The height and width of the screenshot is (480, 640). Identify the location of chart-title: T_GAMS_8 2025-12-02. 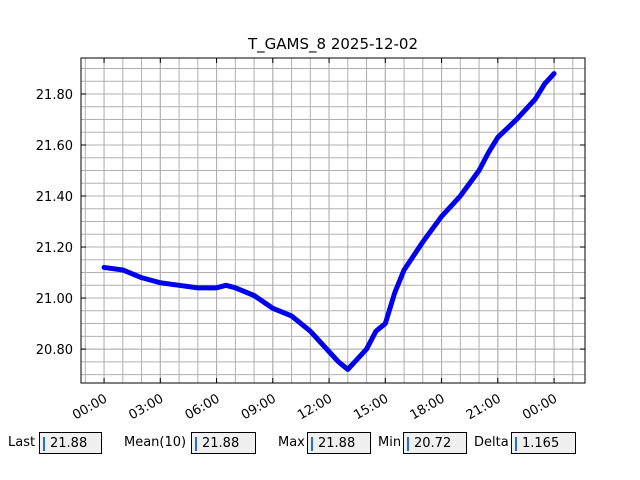
(332, 44).